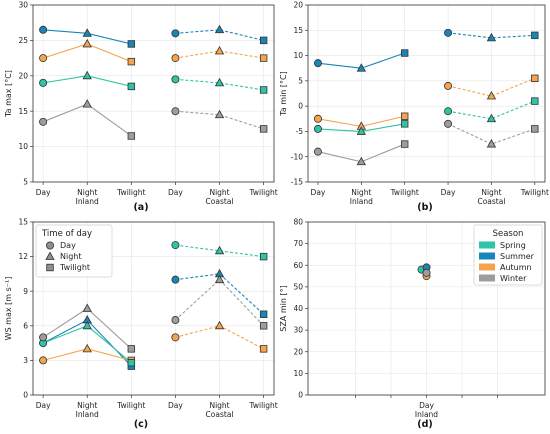 This screenshot has height=434, width=550. What do you see at coordinates (68, 245) in the screenshot?
I see `legend-label: Day` at bounding box center [68, 245].